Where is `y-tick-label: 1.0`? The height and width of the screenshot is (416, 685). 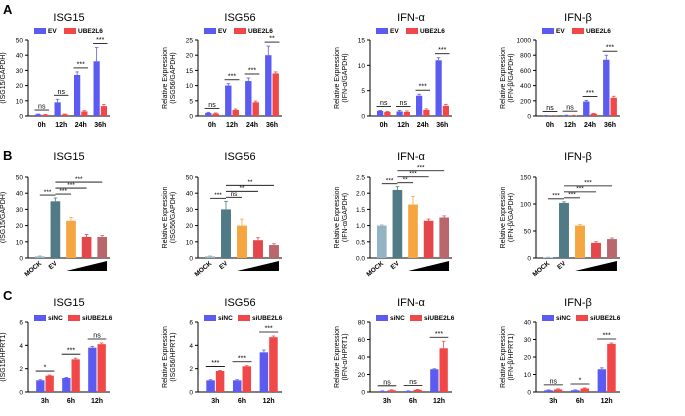
y-tick-label: 1.0 is located at coordinates (360, 226).